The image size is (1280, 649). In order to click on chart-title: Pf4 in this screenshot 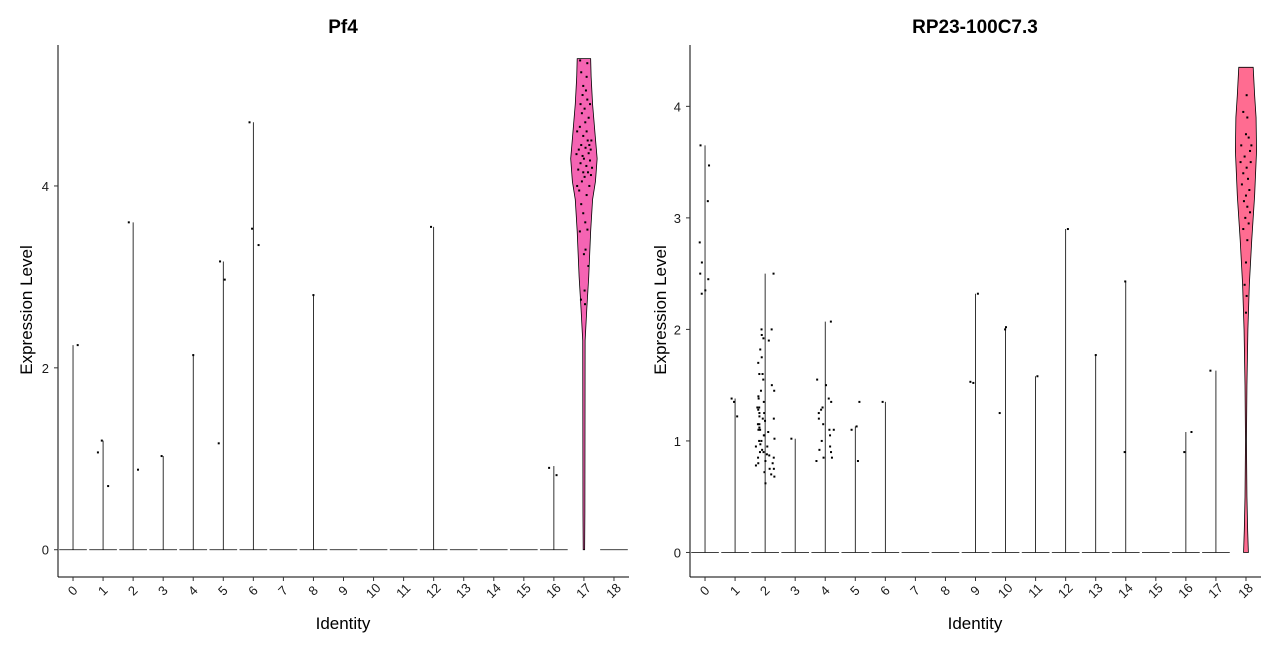, I will do `click(343, 27)`.